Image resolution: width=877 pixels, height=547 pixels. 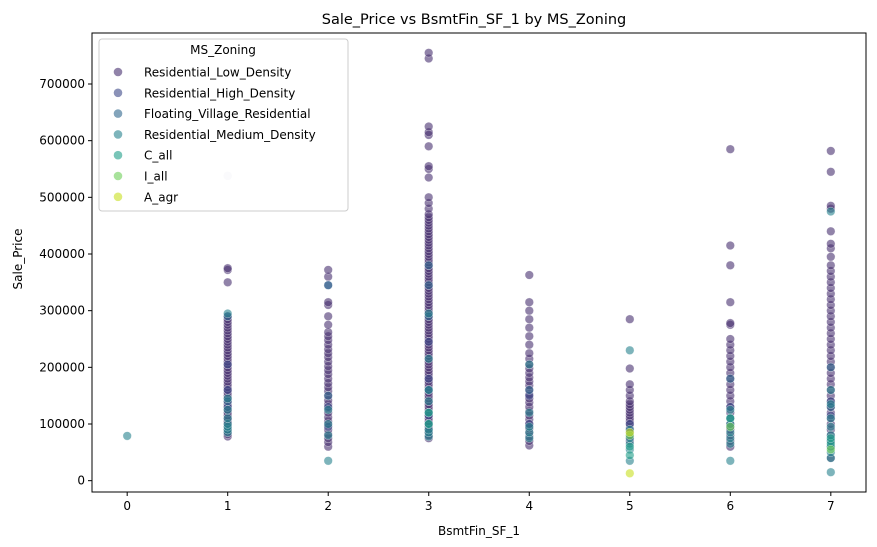 I want to click on y-tick-label: 400000, so click(x=62, y=254).